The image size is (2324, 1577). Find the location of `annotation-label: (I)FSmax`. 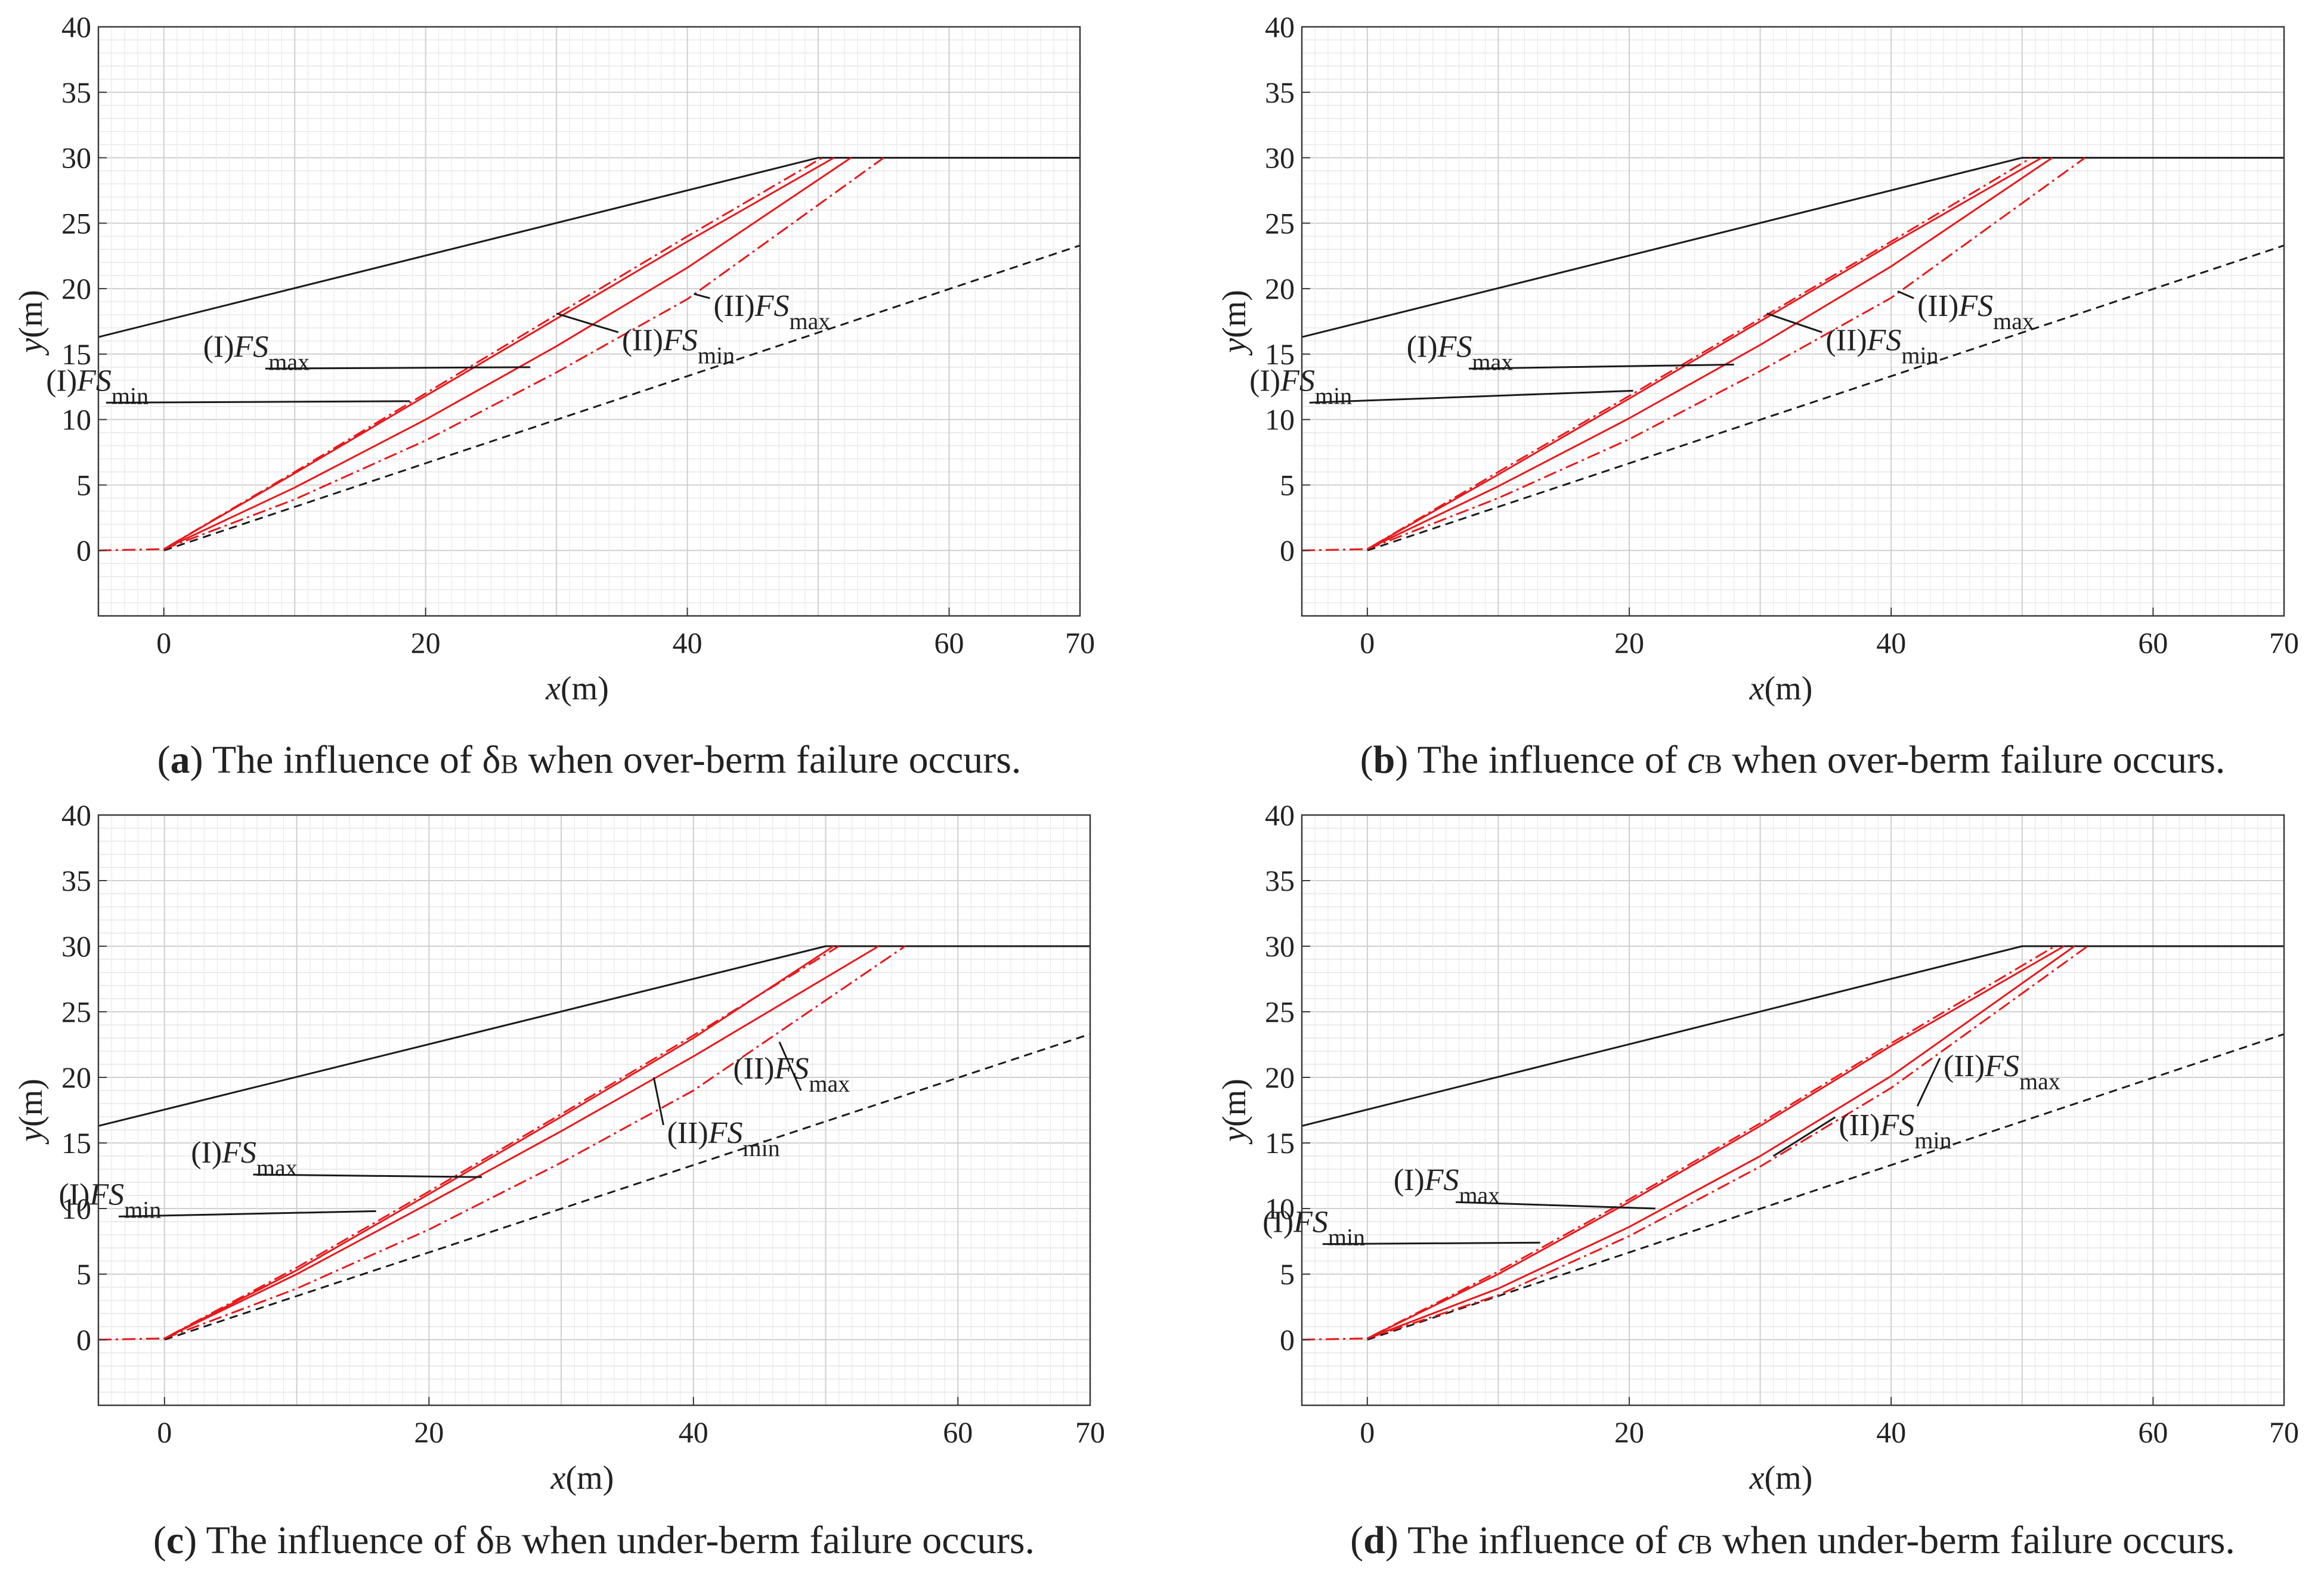

annotation-label: (I)FSmax is located at coordinates (1447, 1186).